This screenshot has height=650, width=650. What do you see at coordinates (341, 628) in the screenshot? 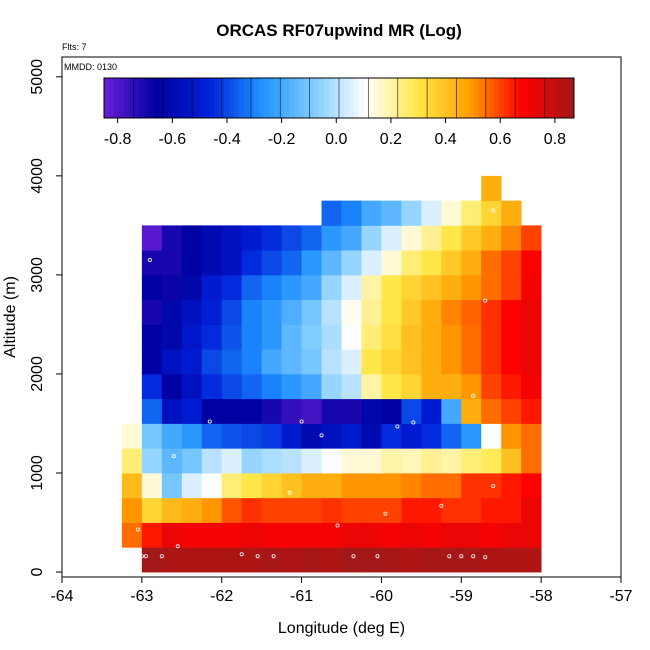
I see `x-axis-label: Longitude (deg E)` at bounding box center [341, 628].